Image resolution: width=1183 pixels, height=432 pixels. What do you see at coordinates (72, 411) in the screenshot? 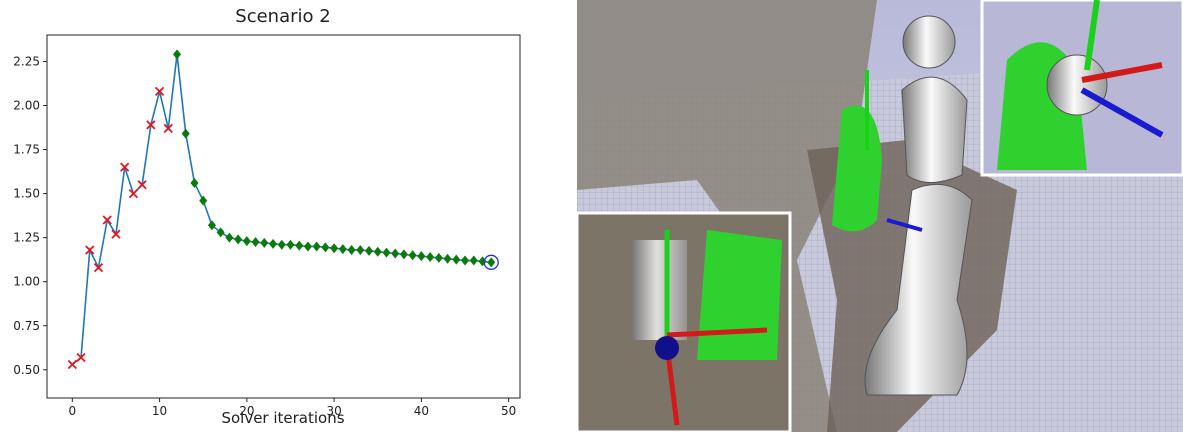
I see `x-tick-label: 0` at bounding box center [72, 411].